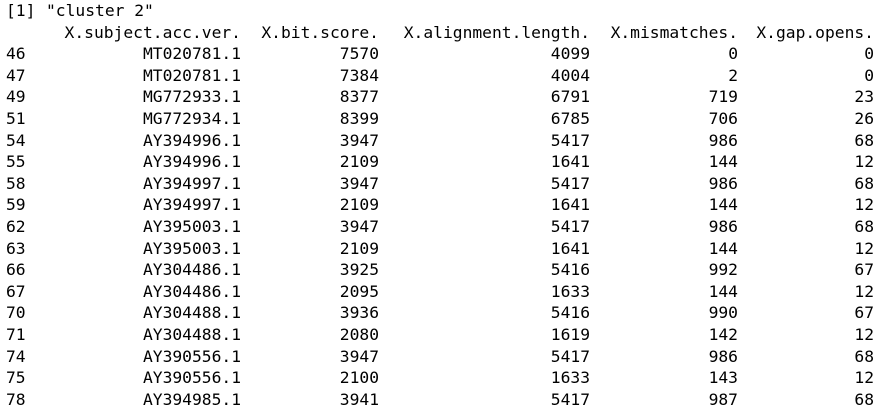 This screenshot has width=892, height=407. What do you see at coordinates (449, 378) in the screenshot?
I see `table-row: 75 AY390556.1 2100 1633 143 12` at bounding box center [449, 378].